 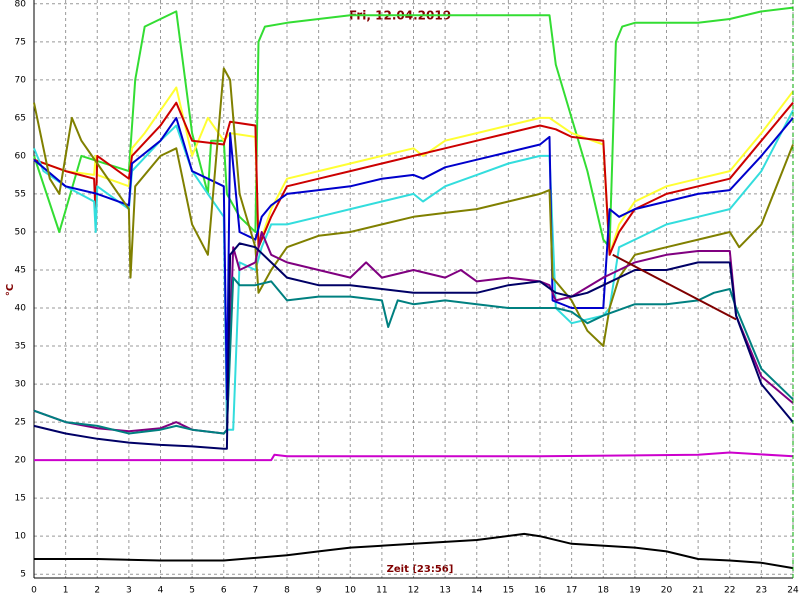 What do you see at coordinates (21, 232) in the screenshot?
I see `y-tick-label: 50` at bounding box center [21, 232].